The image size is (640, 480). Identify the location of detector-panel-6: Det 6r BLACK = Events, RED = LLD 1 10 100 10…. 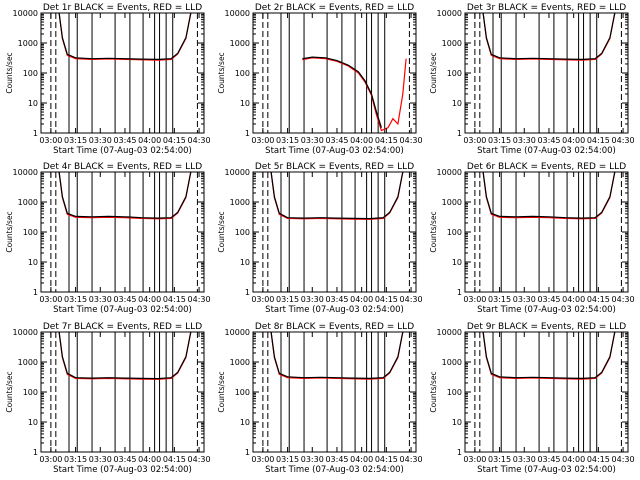
(532, 238).